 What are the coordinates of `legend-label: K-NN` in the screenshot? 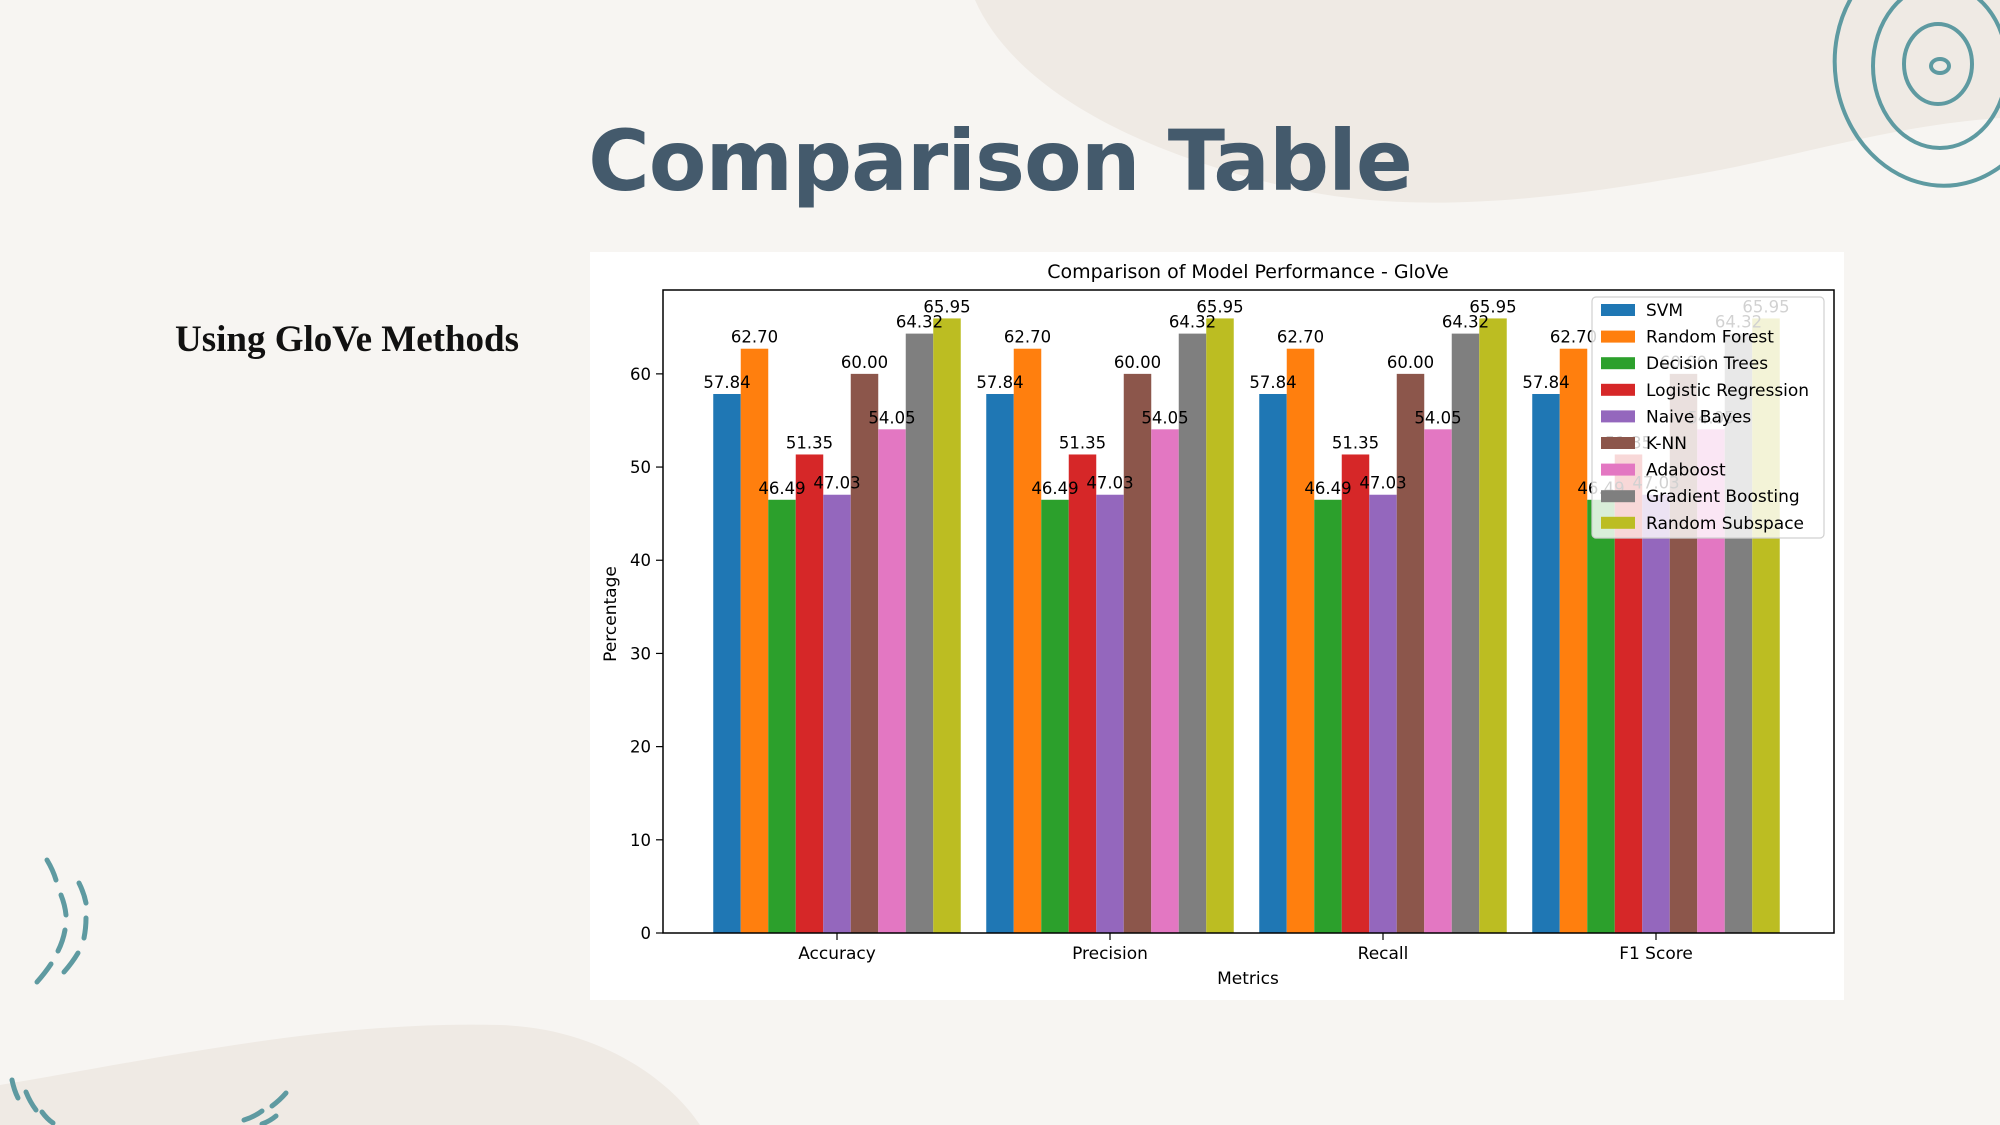 It's located at (1666, 444).